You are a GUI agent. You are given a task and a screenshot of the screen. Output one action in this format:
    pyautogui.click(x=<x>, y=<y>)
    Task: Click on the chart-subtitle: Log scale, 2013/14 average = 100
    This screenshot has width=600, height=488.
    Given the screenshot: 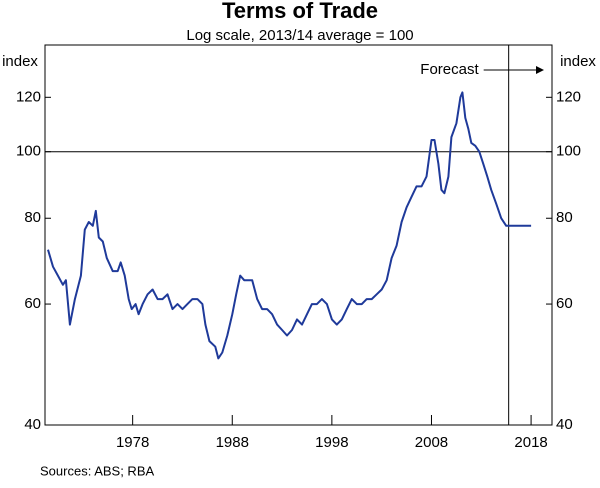 What is the action you would take?
    pyautogui.click(x=299, y=35)
    